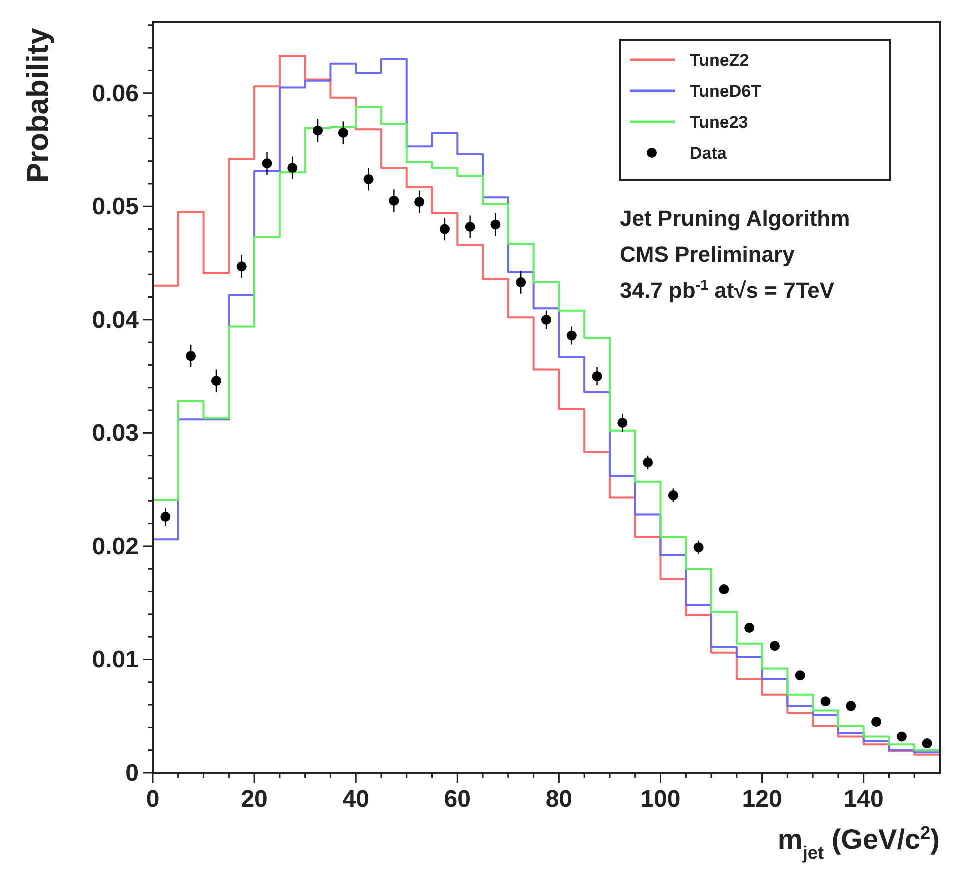  What do you see at coordinates (115, 434) in the screenshot?
I see `y-tick-label: 0.03` at bounding box center [115, 434].